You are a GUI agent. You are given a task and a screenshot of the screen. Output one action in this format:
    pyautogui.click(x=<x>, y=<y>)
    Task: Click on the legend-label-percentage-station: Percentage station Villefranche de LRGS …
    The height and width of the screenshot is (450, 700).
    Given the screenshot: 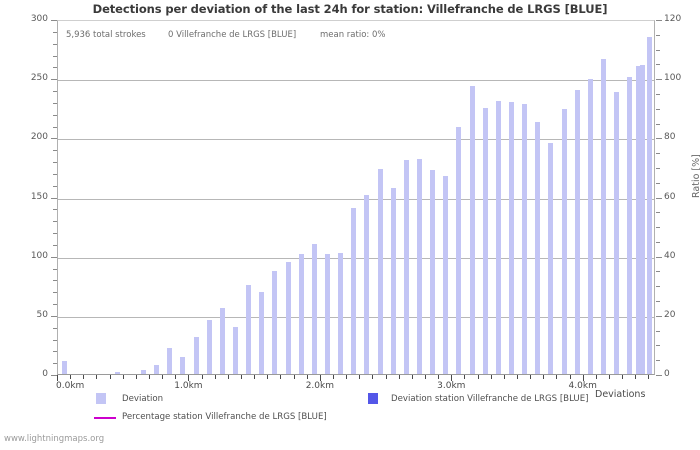 What is the action you would take?
    pyautogui.click(x=224, y=417)
    